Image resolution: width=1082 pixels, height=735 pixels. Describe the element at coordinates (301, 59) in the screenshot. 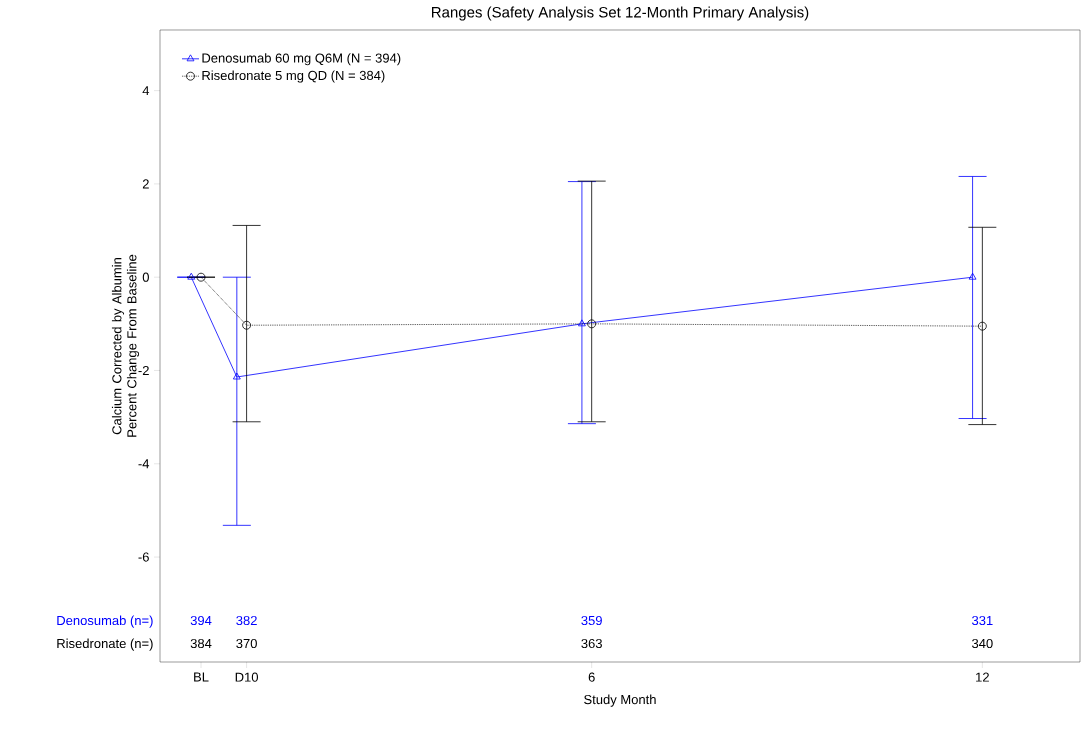

I see `legend-label: Denosumab 60 mg Q6M (N = 394)` at that location.